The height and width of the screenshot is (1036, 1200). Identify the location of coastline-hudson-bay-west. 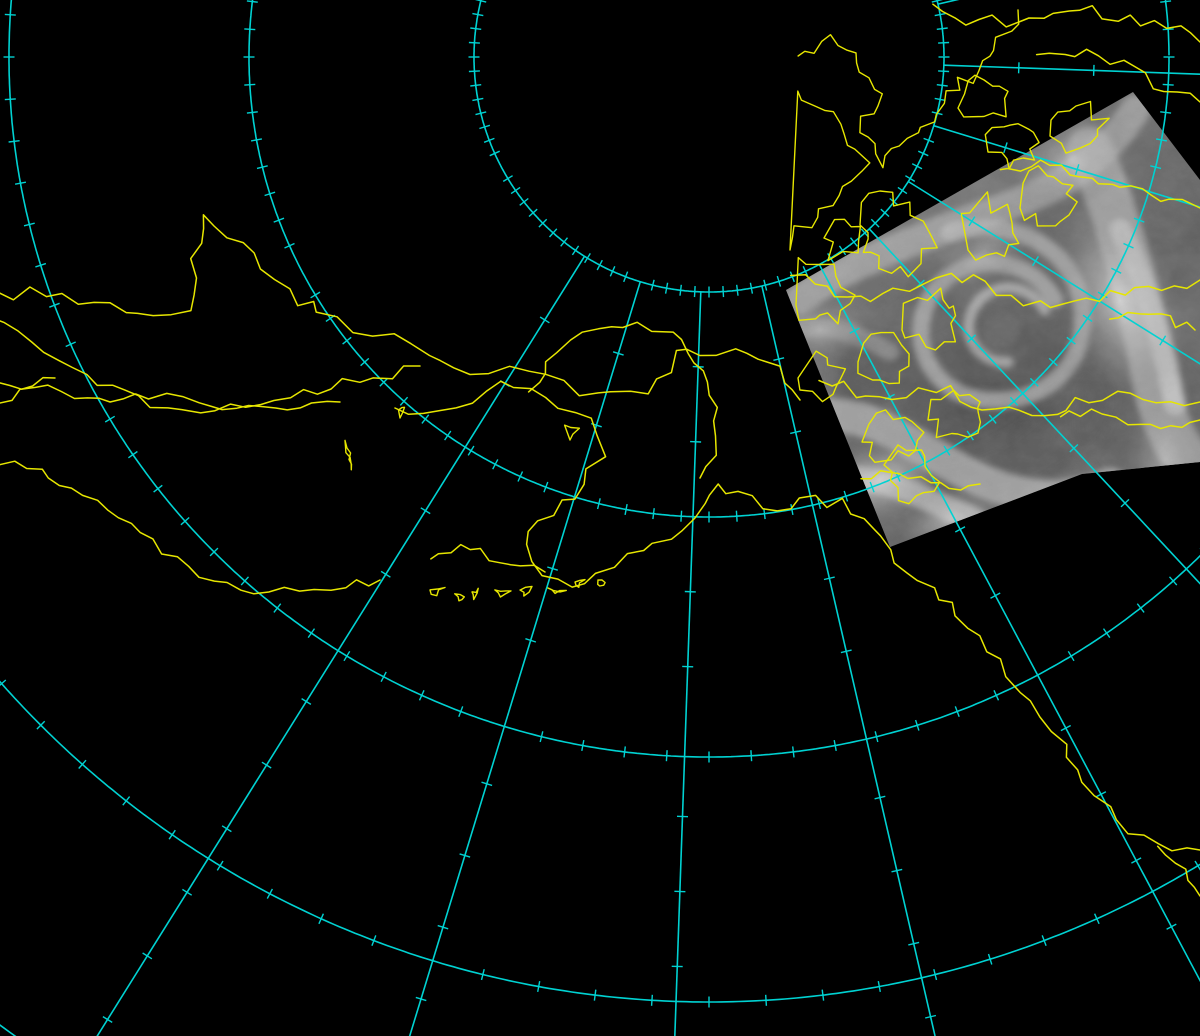
(920, 480).